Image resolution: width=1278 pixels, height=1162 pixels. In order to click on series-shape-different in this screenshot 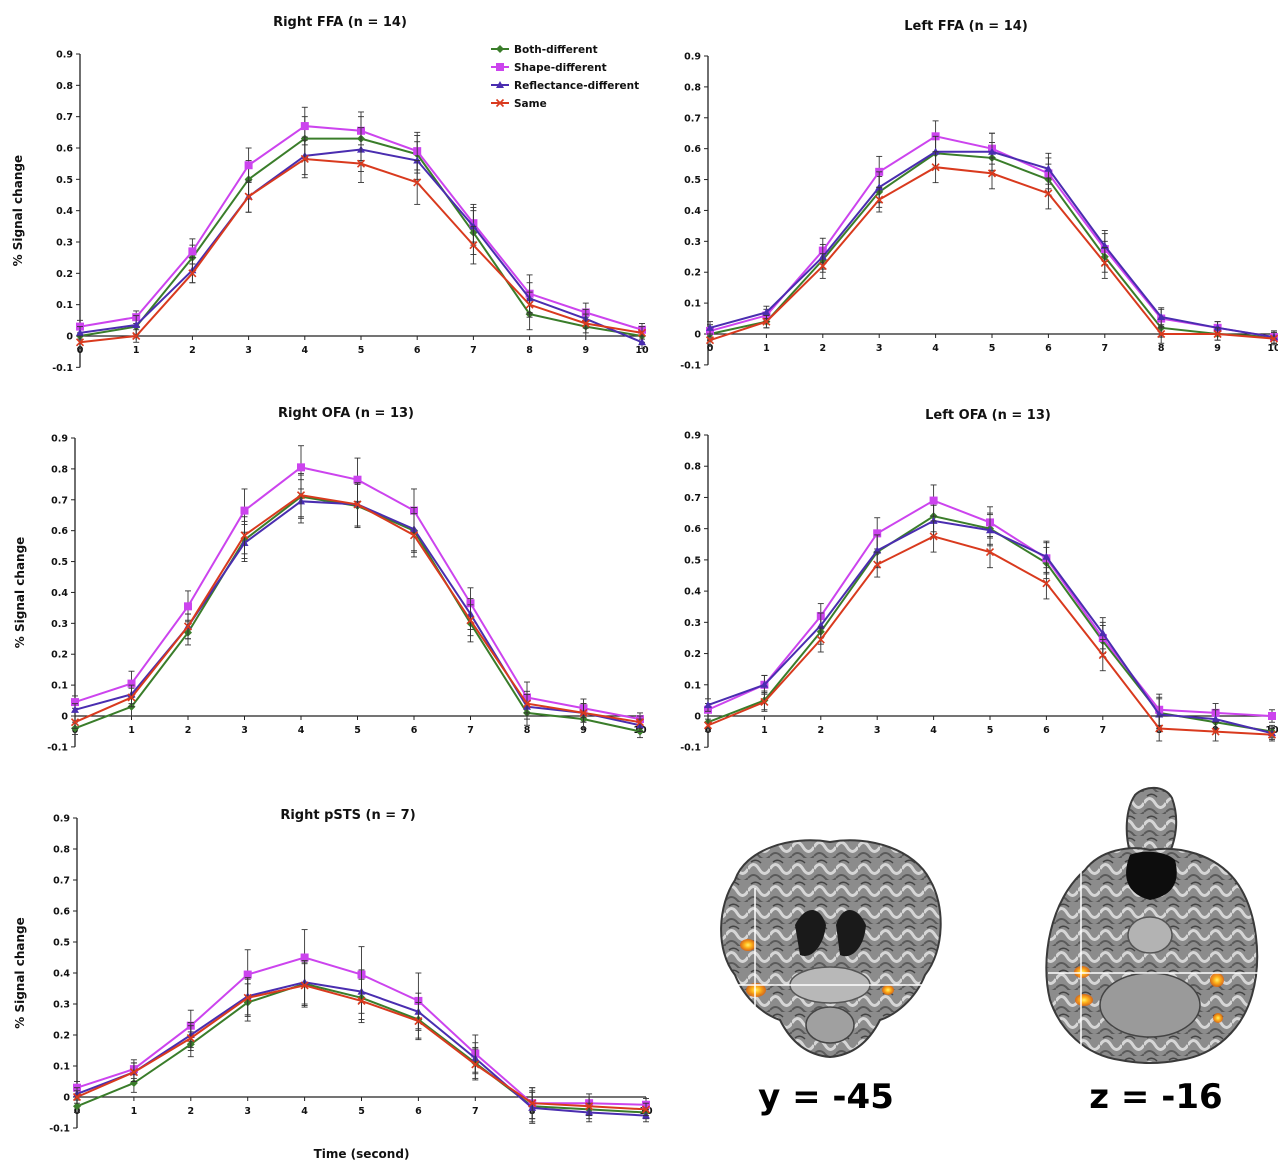, I will do `click(361, 1024)`.